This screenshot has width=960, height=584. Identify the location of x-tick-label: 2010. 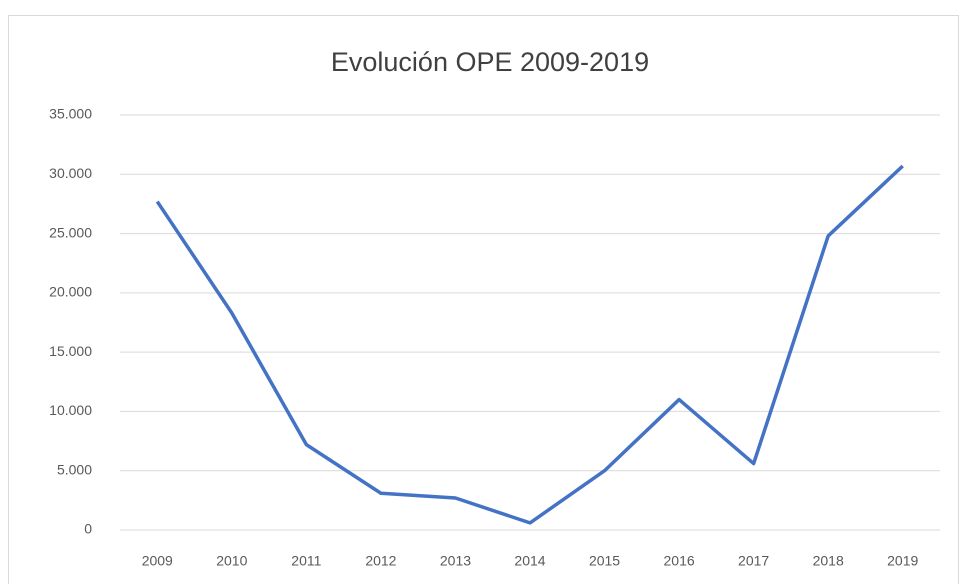
(231, 561).